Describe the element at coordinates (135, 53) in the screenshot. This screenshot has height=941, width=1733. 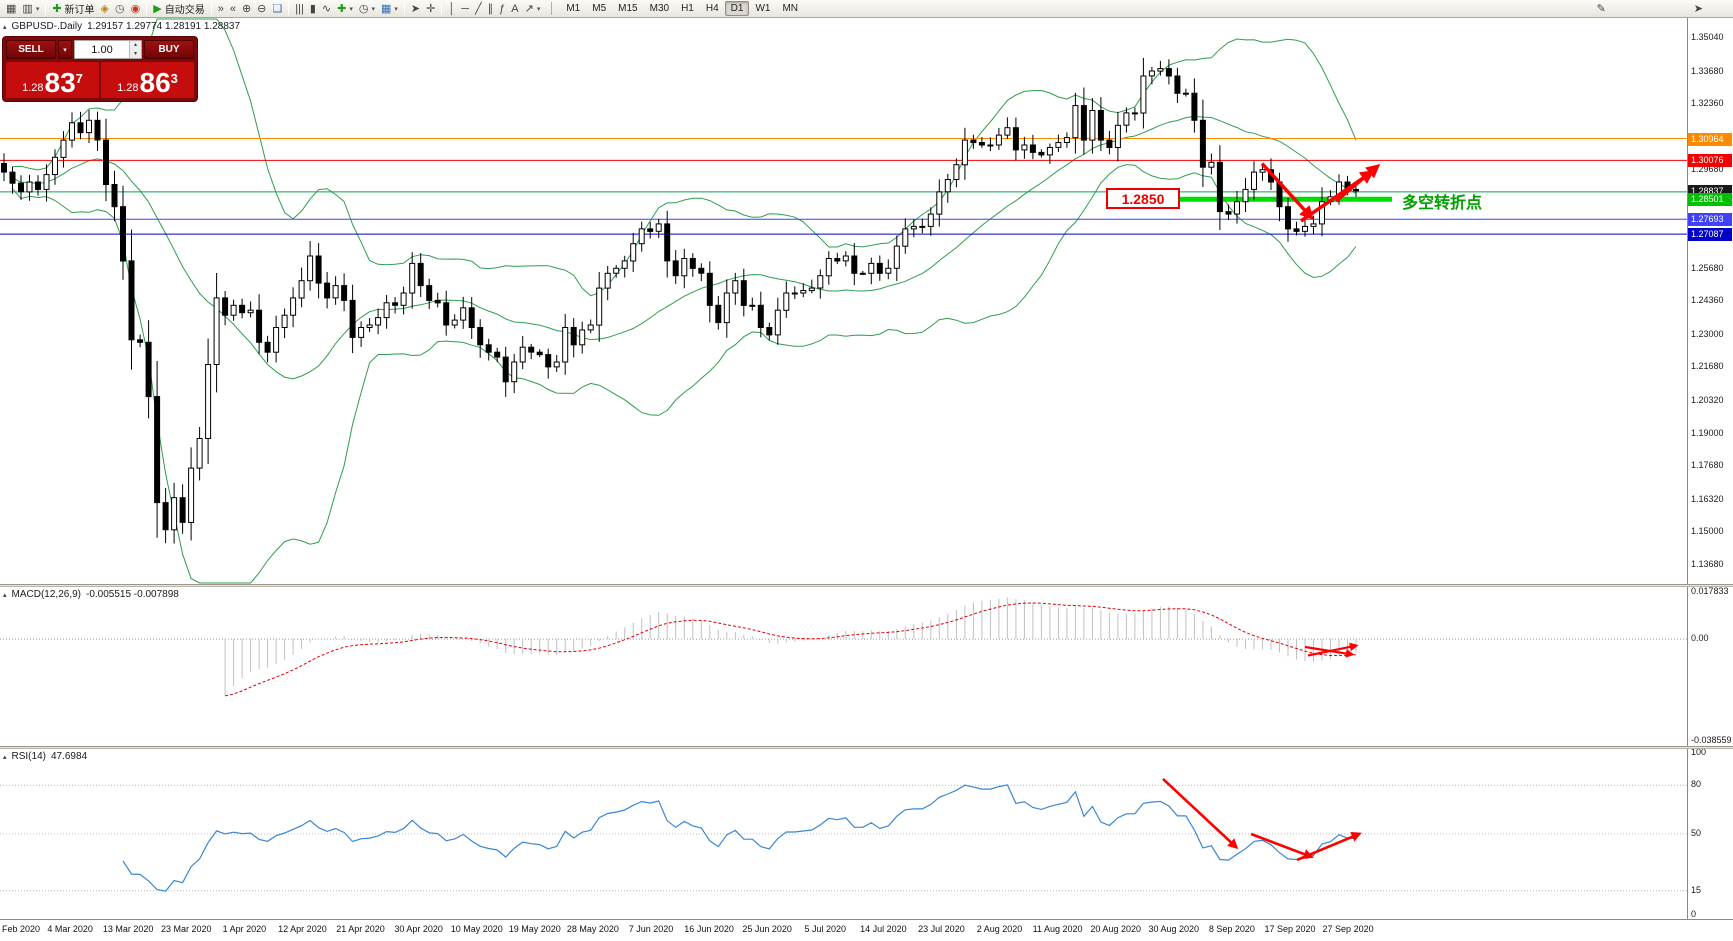
I see `step-down-icon: ▾` at that location.